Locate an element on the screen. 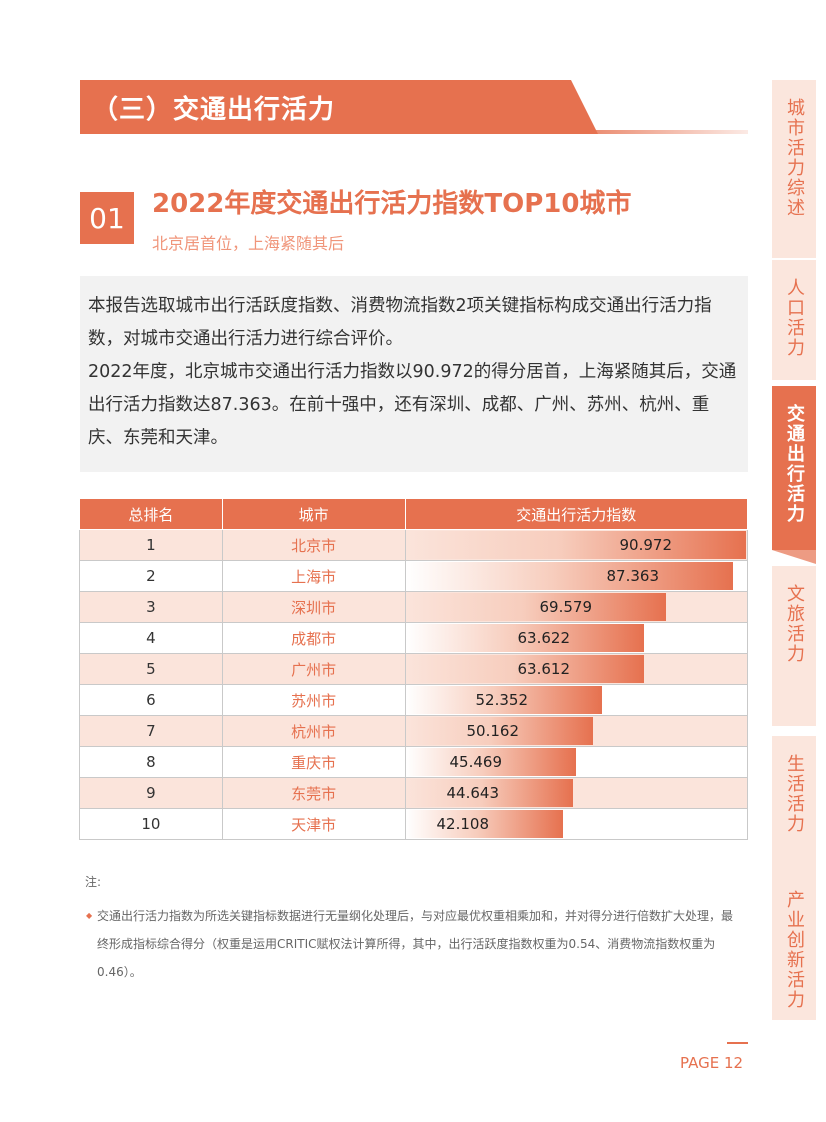 The width and height of the screenshot is (826, 1122). table-row: 10 天津市 42.108 is located at coordinates (414, 824).